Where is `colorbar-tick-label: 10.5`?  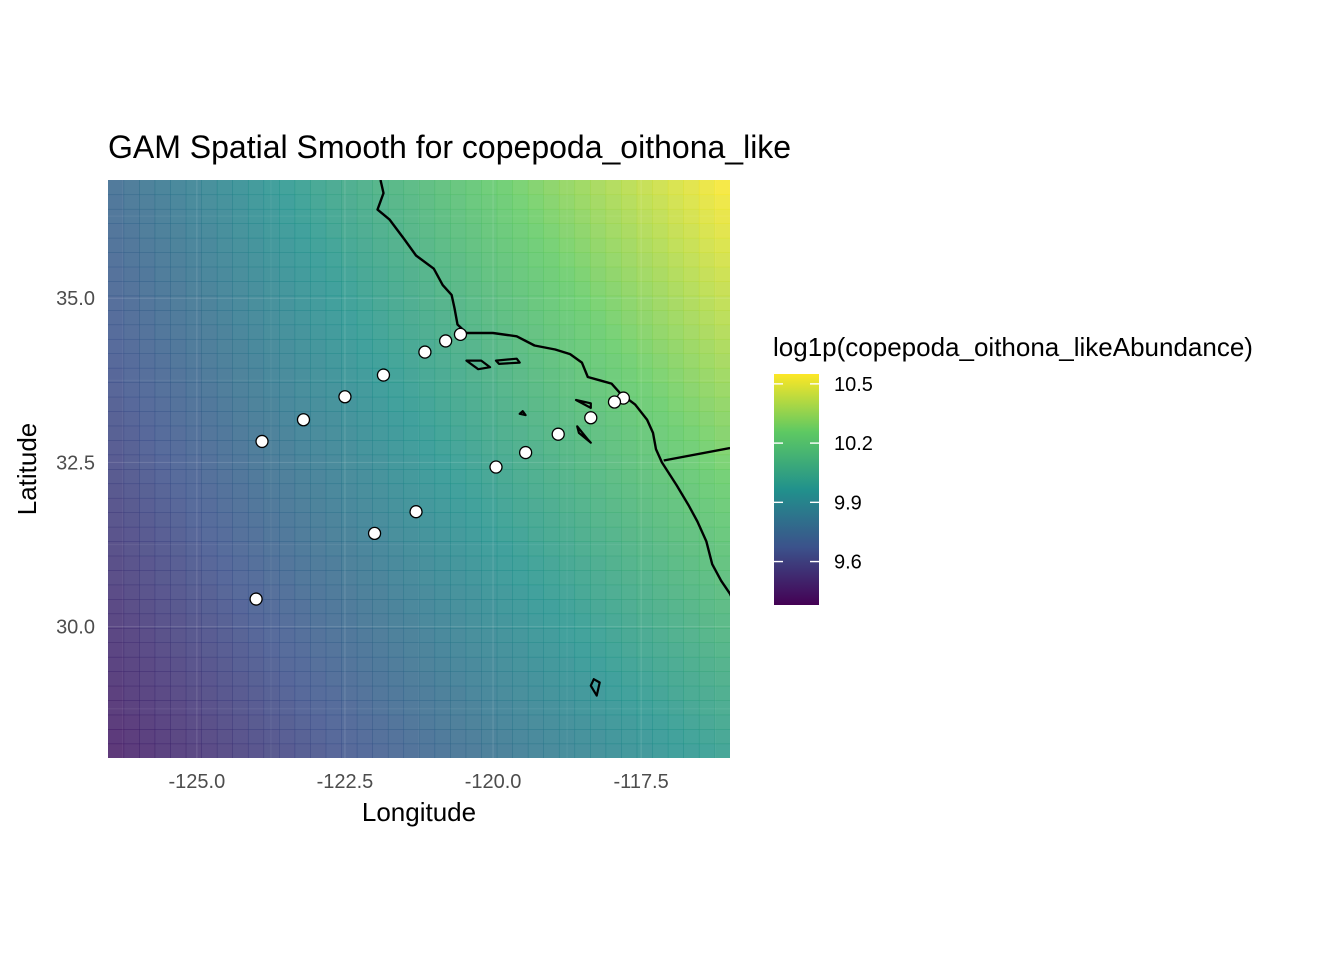
colorbar-tick-label: 10.5 is located at coordinates (853, 385).